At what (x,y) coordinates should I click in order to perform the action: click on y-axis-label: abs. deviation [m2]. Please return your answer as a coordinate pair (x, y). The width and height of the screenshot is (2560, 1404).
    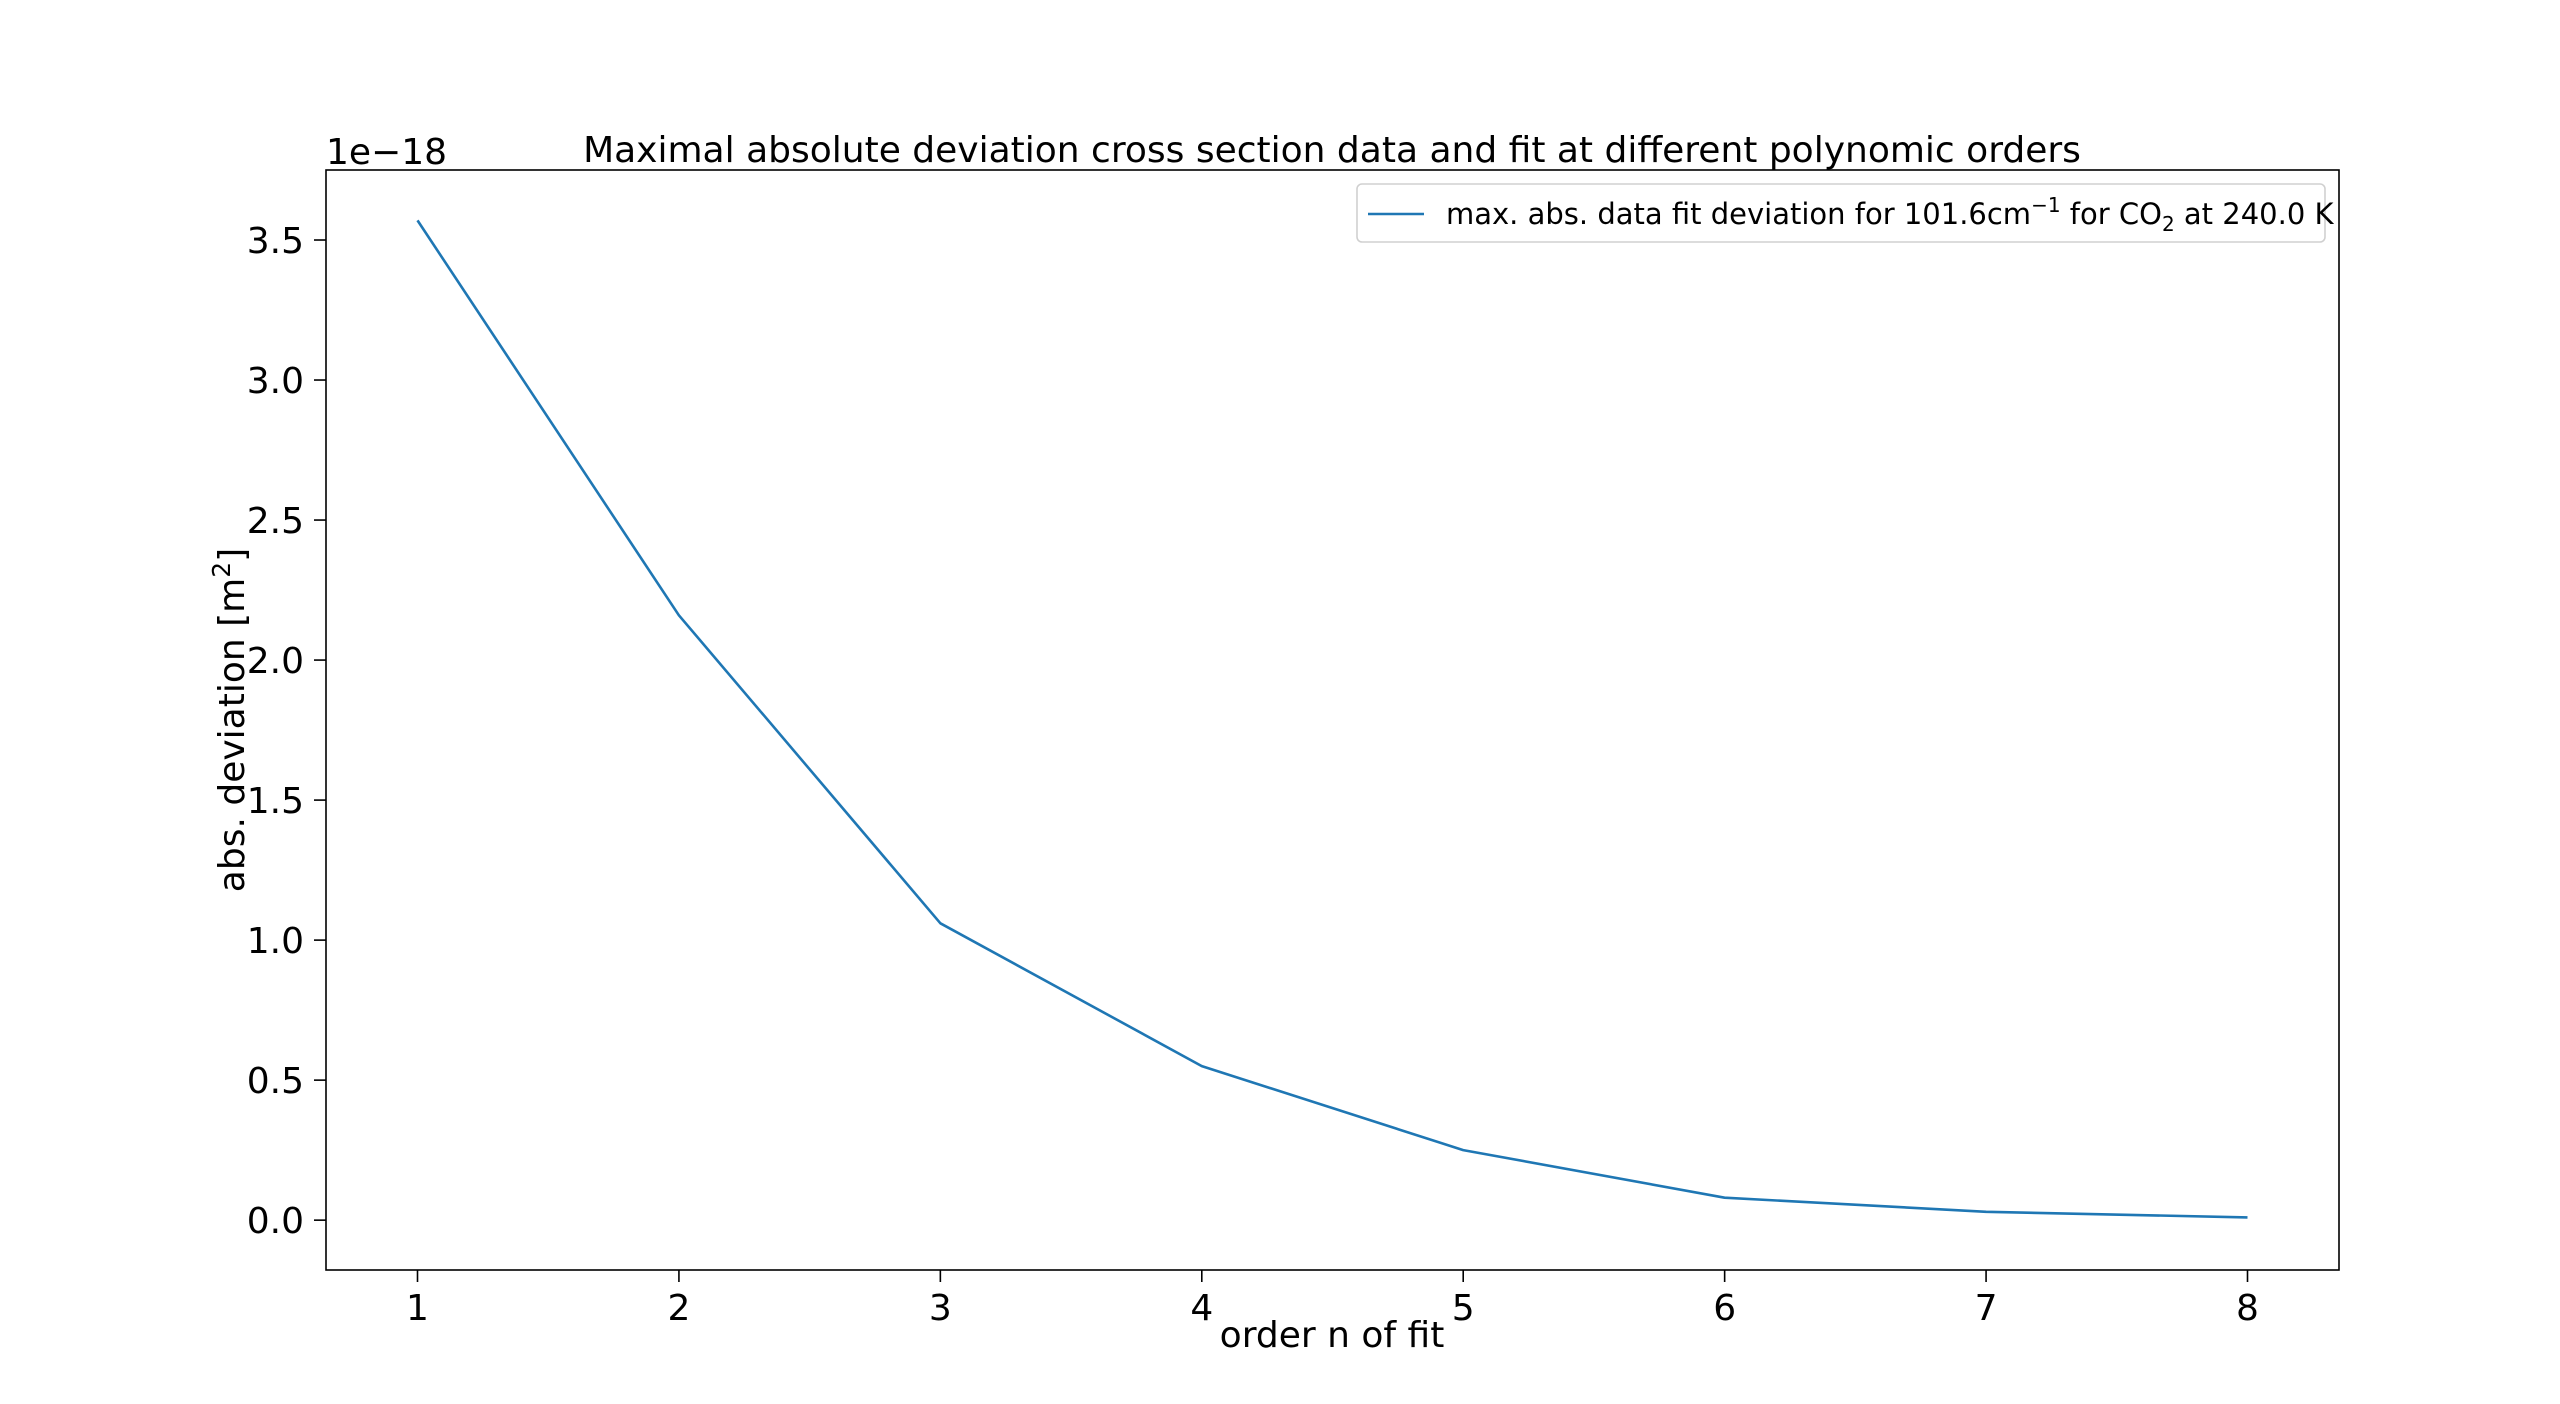
    Looking at the image, I should click on (230, 720).